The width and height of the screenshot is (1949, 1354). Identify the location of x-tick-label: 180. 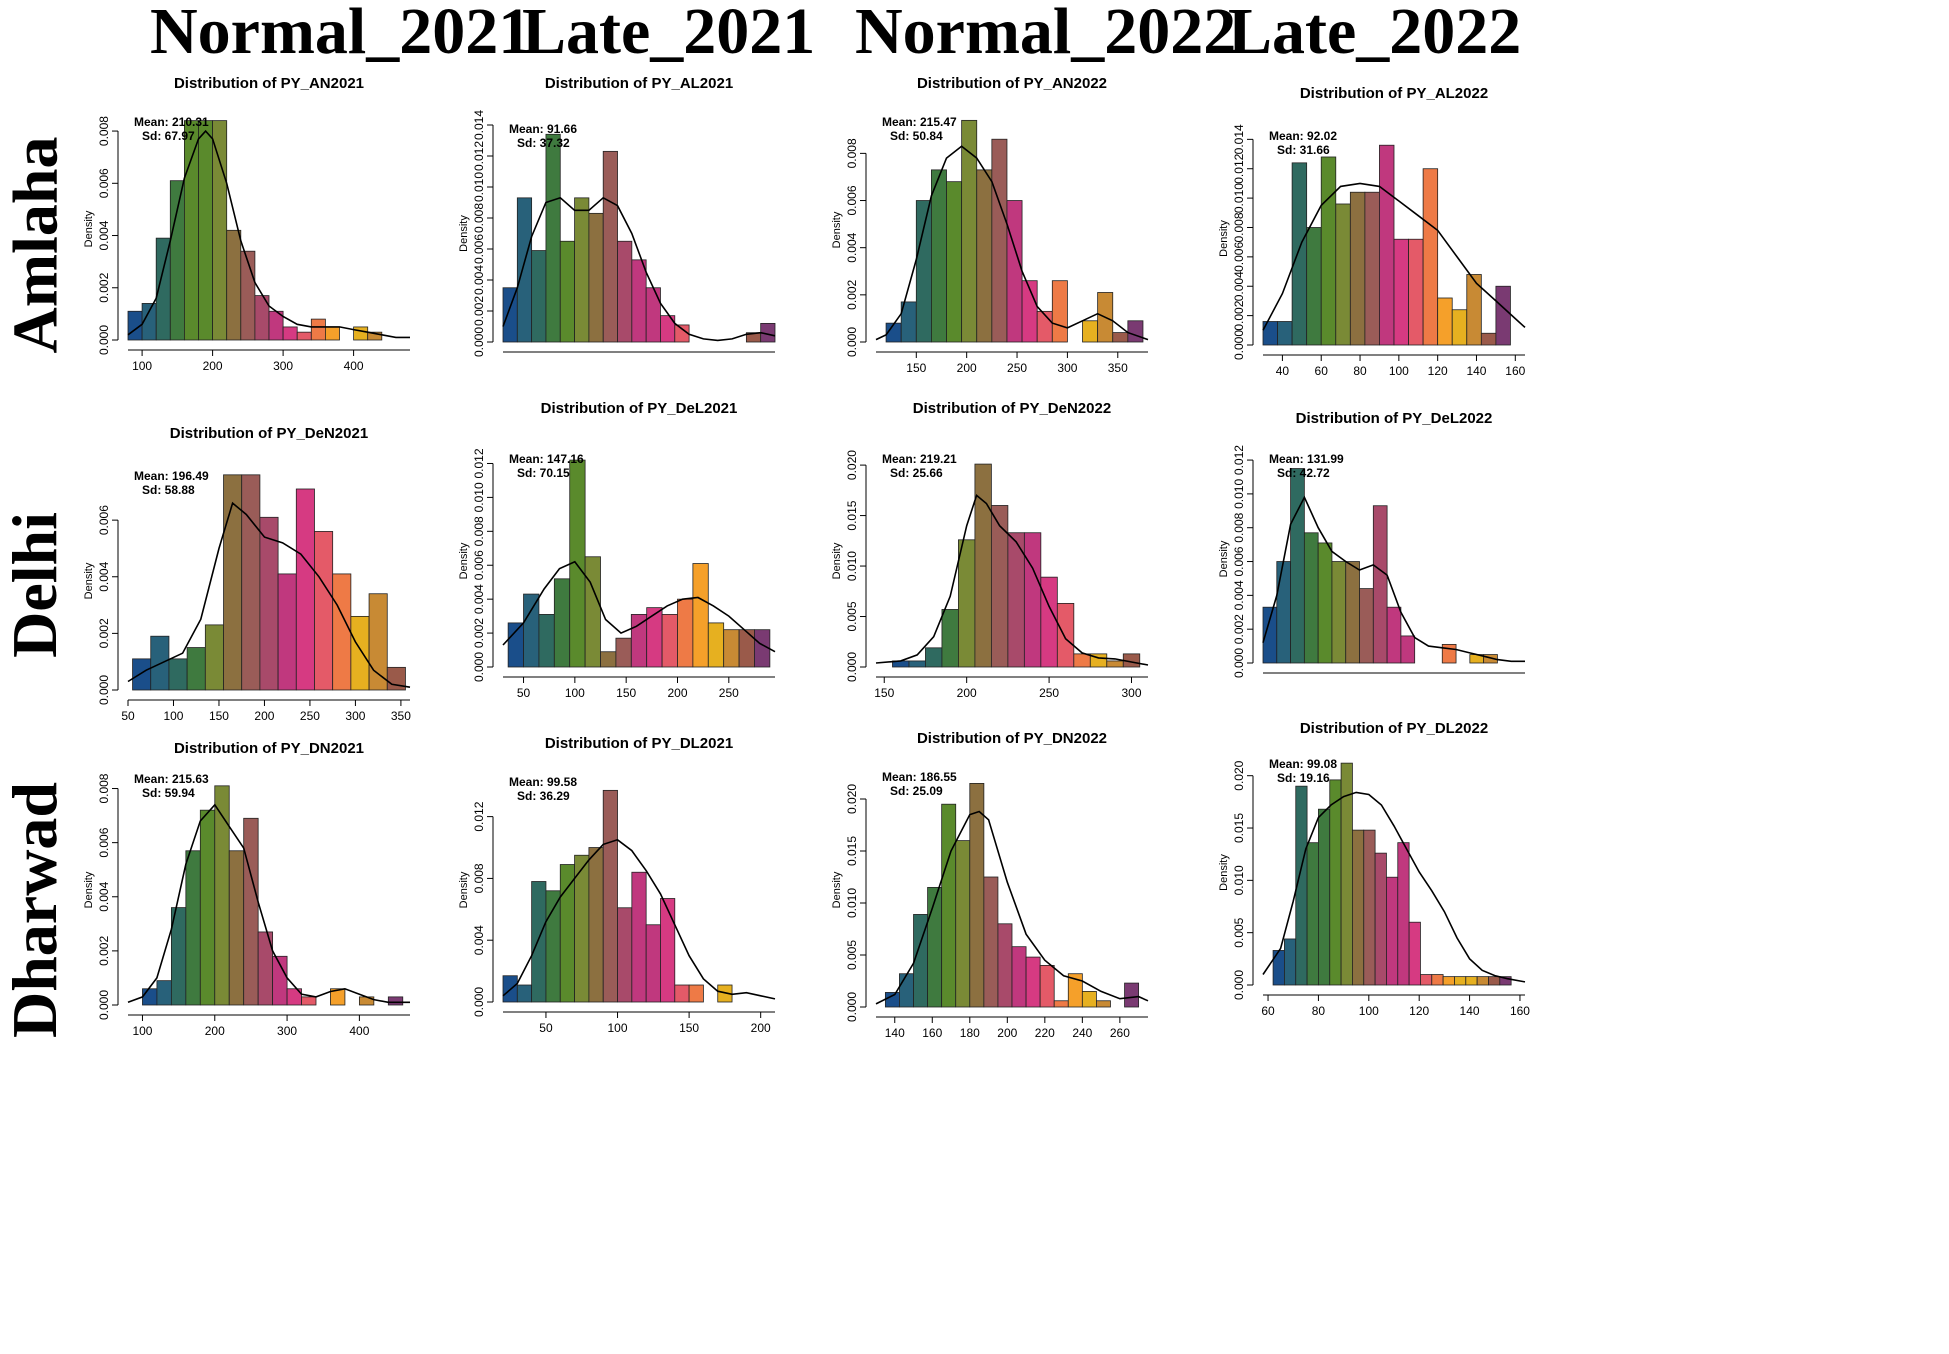
(970, 1033).